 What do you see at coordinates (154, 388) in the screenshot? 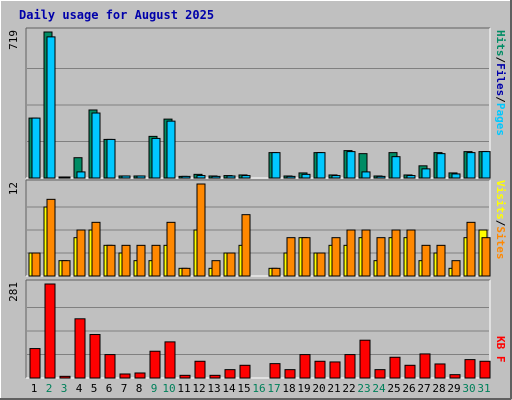
I see `day-label-9: 9` at bounding box center [154, 388].